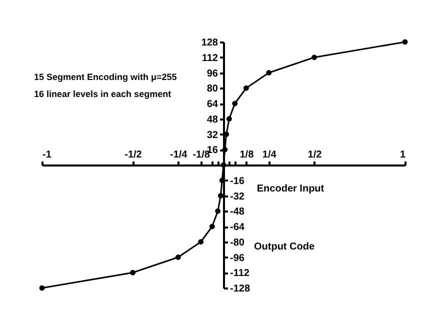  What do you see at coordinates (201, 155) in the screenshot?
I see `x-tick-label: -1/8` at bounding box center [201, 155].